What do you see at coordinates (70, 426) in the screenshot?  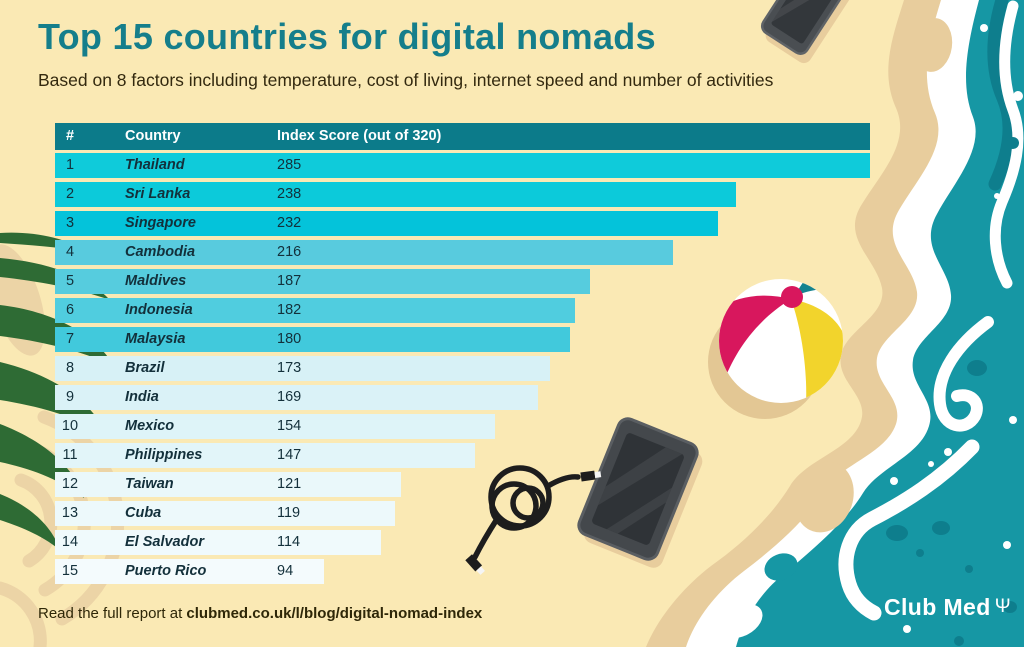 I see `rank-cell: 10` at bounding box center [70, 426].